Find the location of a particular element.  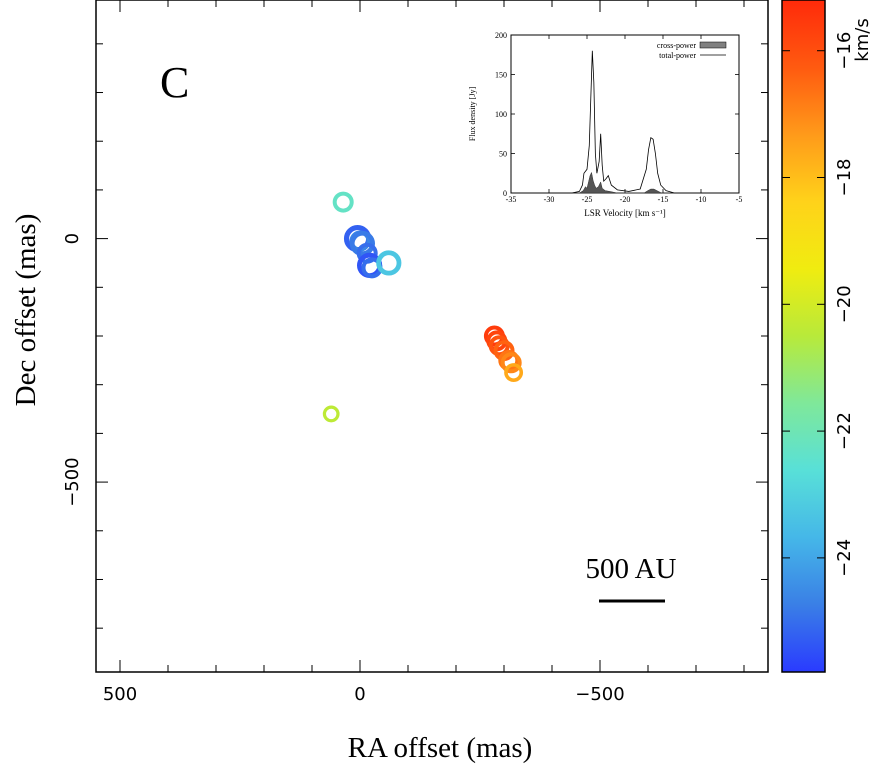

inset-y-tick-label: 100 is located at coordinates (501, 114).